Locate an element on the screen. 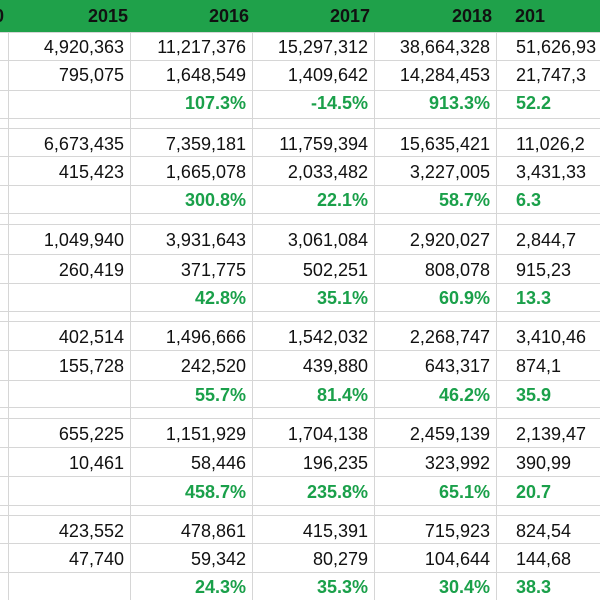 The width and height of the screenshot is (600, 602). value-cell: 1,542,032 is located at coordinates (327, 337).